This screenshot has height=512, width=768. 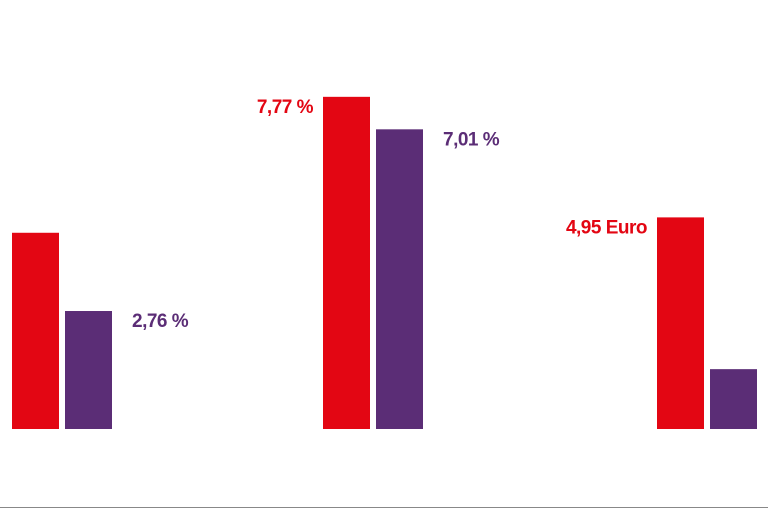 What do you see at coordinates (160, 321) in the screenshot?
I see `value-label: 2,76 %` at bounding box center [160, 321].